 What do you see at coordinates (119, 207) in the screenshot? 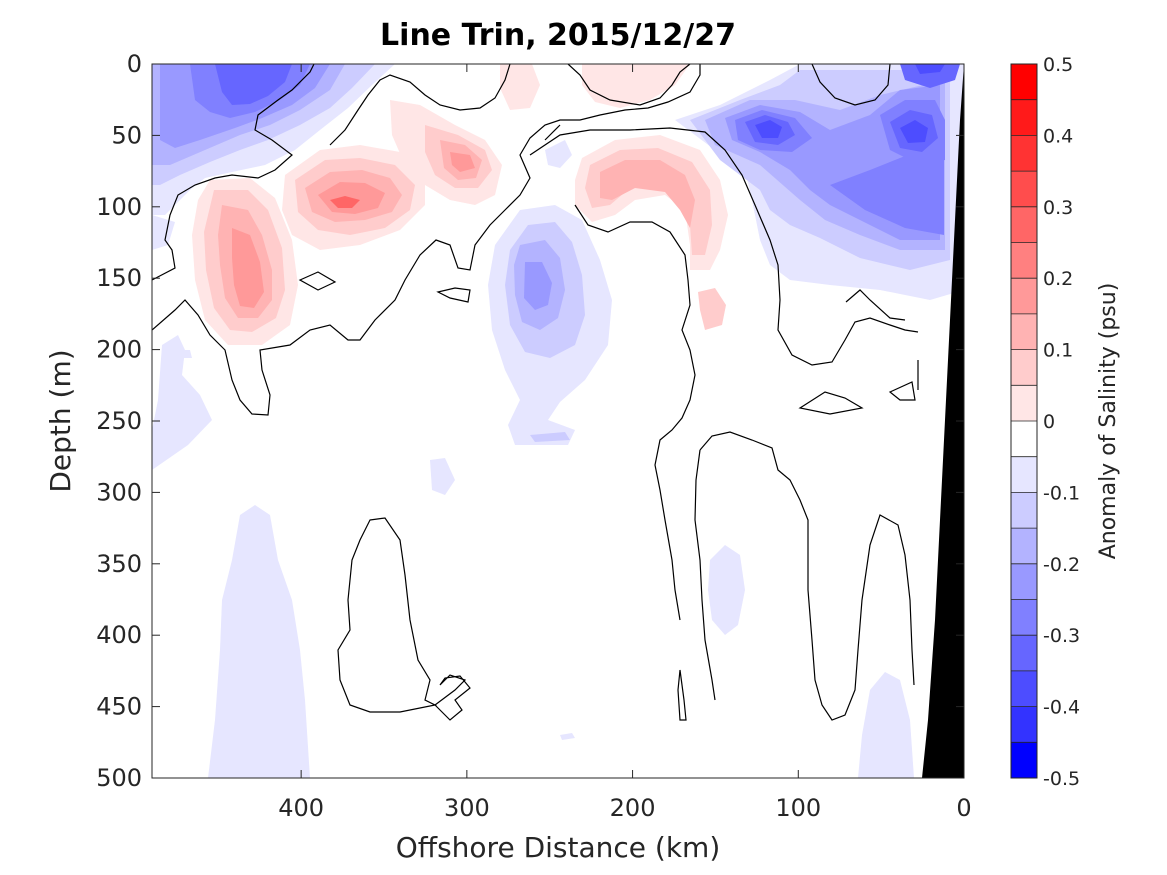
I see `y-tick-label: 100` at bounding box center [119, 207].